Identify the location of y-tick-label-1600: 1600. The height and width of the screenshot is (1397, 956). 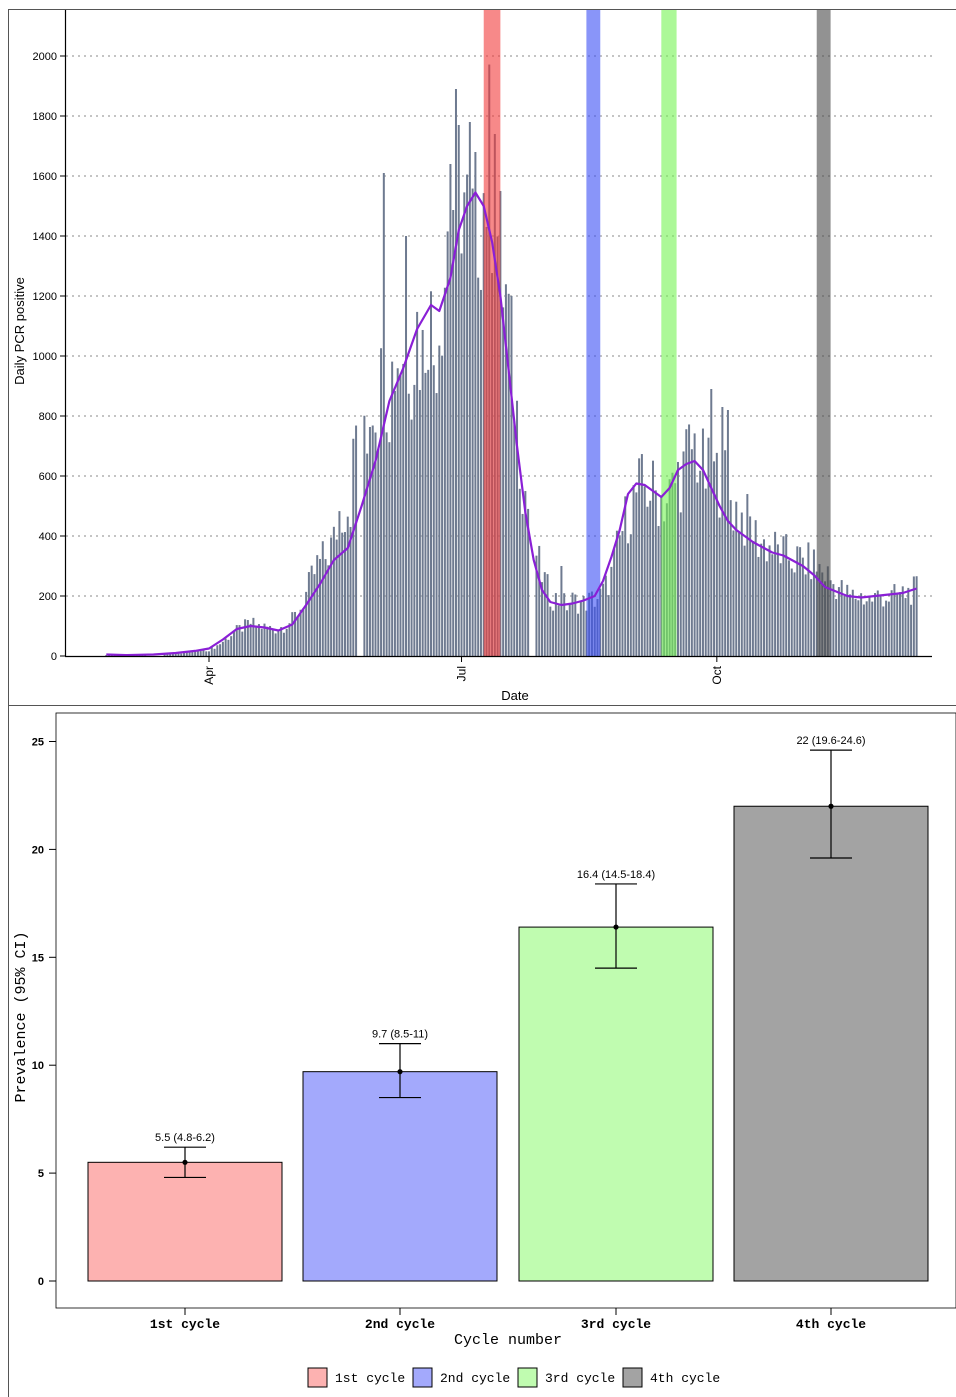
(45, 177).